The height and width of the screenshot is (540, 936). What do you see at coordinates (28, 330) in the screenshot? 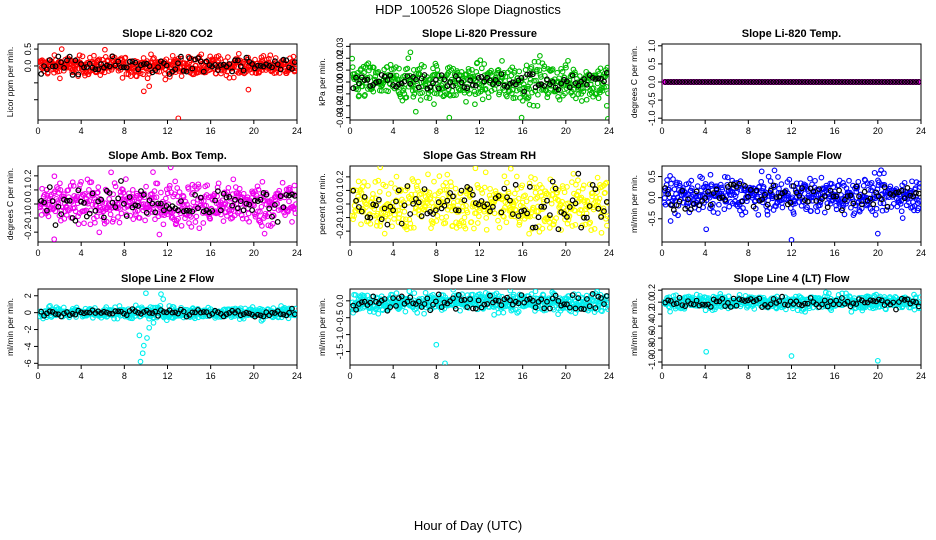
I see `y-tick-label: -2` at bounding box center [28, 330].